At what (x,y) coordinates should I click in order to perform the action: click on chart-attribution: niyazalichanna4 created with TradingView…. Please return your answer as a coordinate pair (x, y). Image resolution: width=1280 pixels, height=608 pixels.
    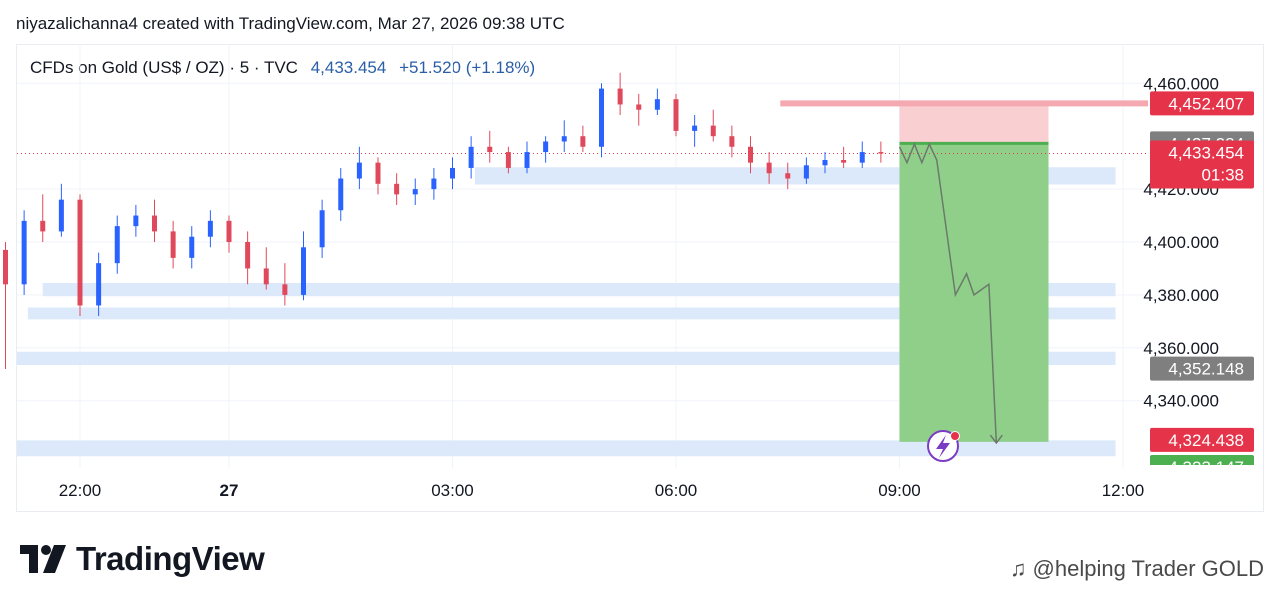
    Looking at the image, I should click on (290, 23).